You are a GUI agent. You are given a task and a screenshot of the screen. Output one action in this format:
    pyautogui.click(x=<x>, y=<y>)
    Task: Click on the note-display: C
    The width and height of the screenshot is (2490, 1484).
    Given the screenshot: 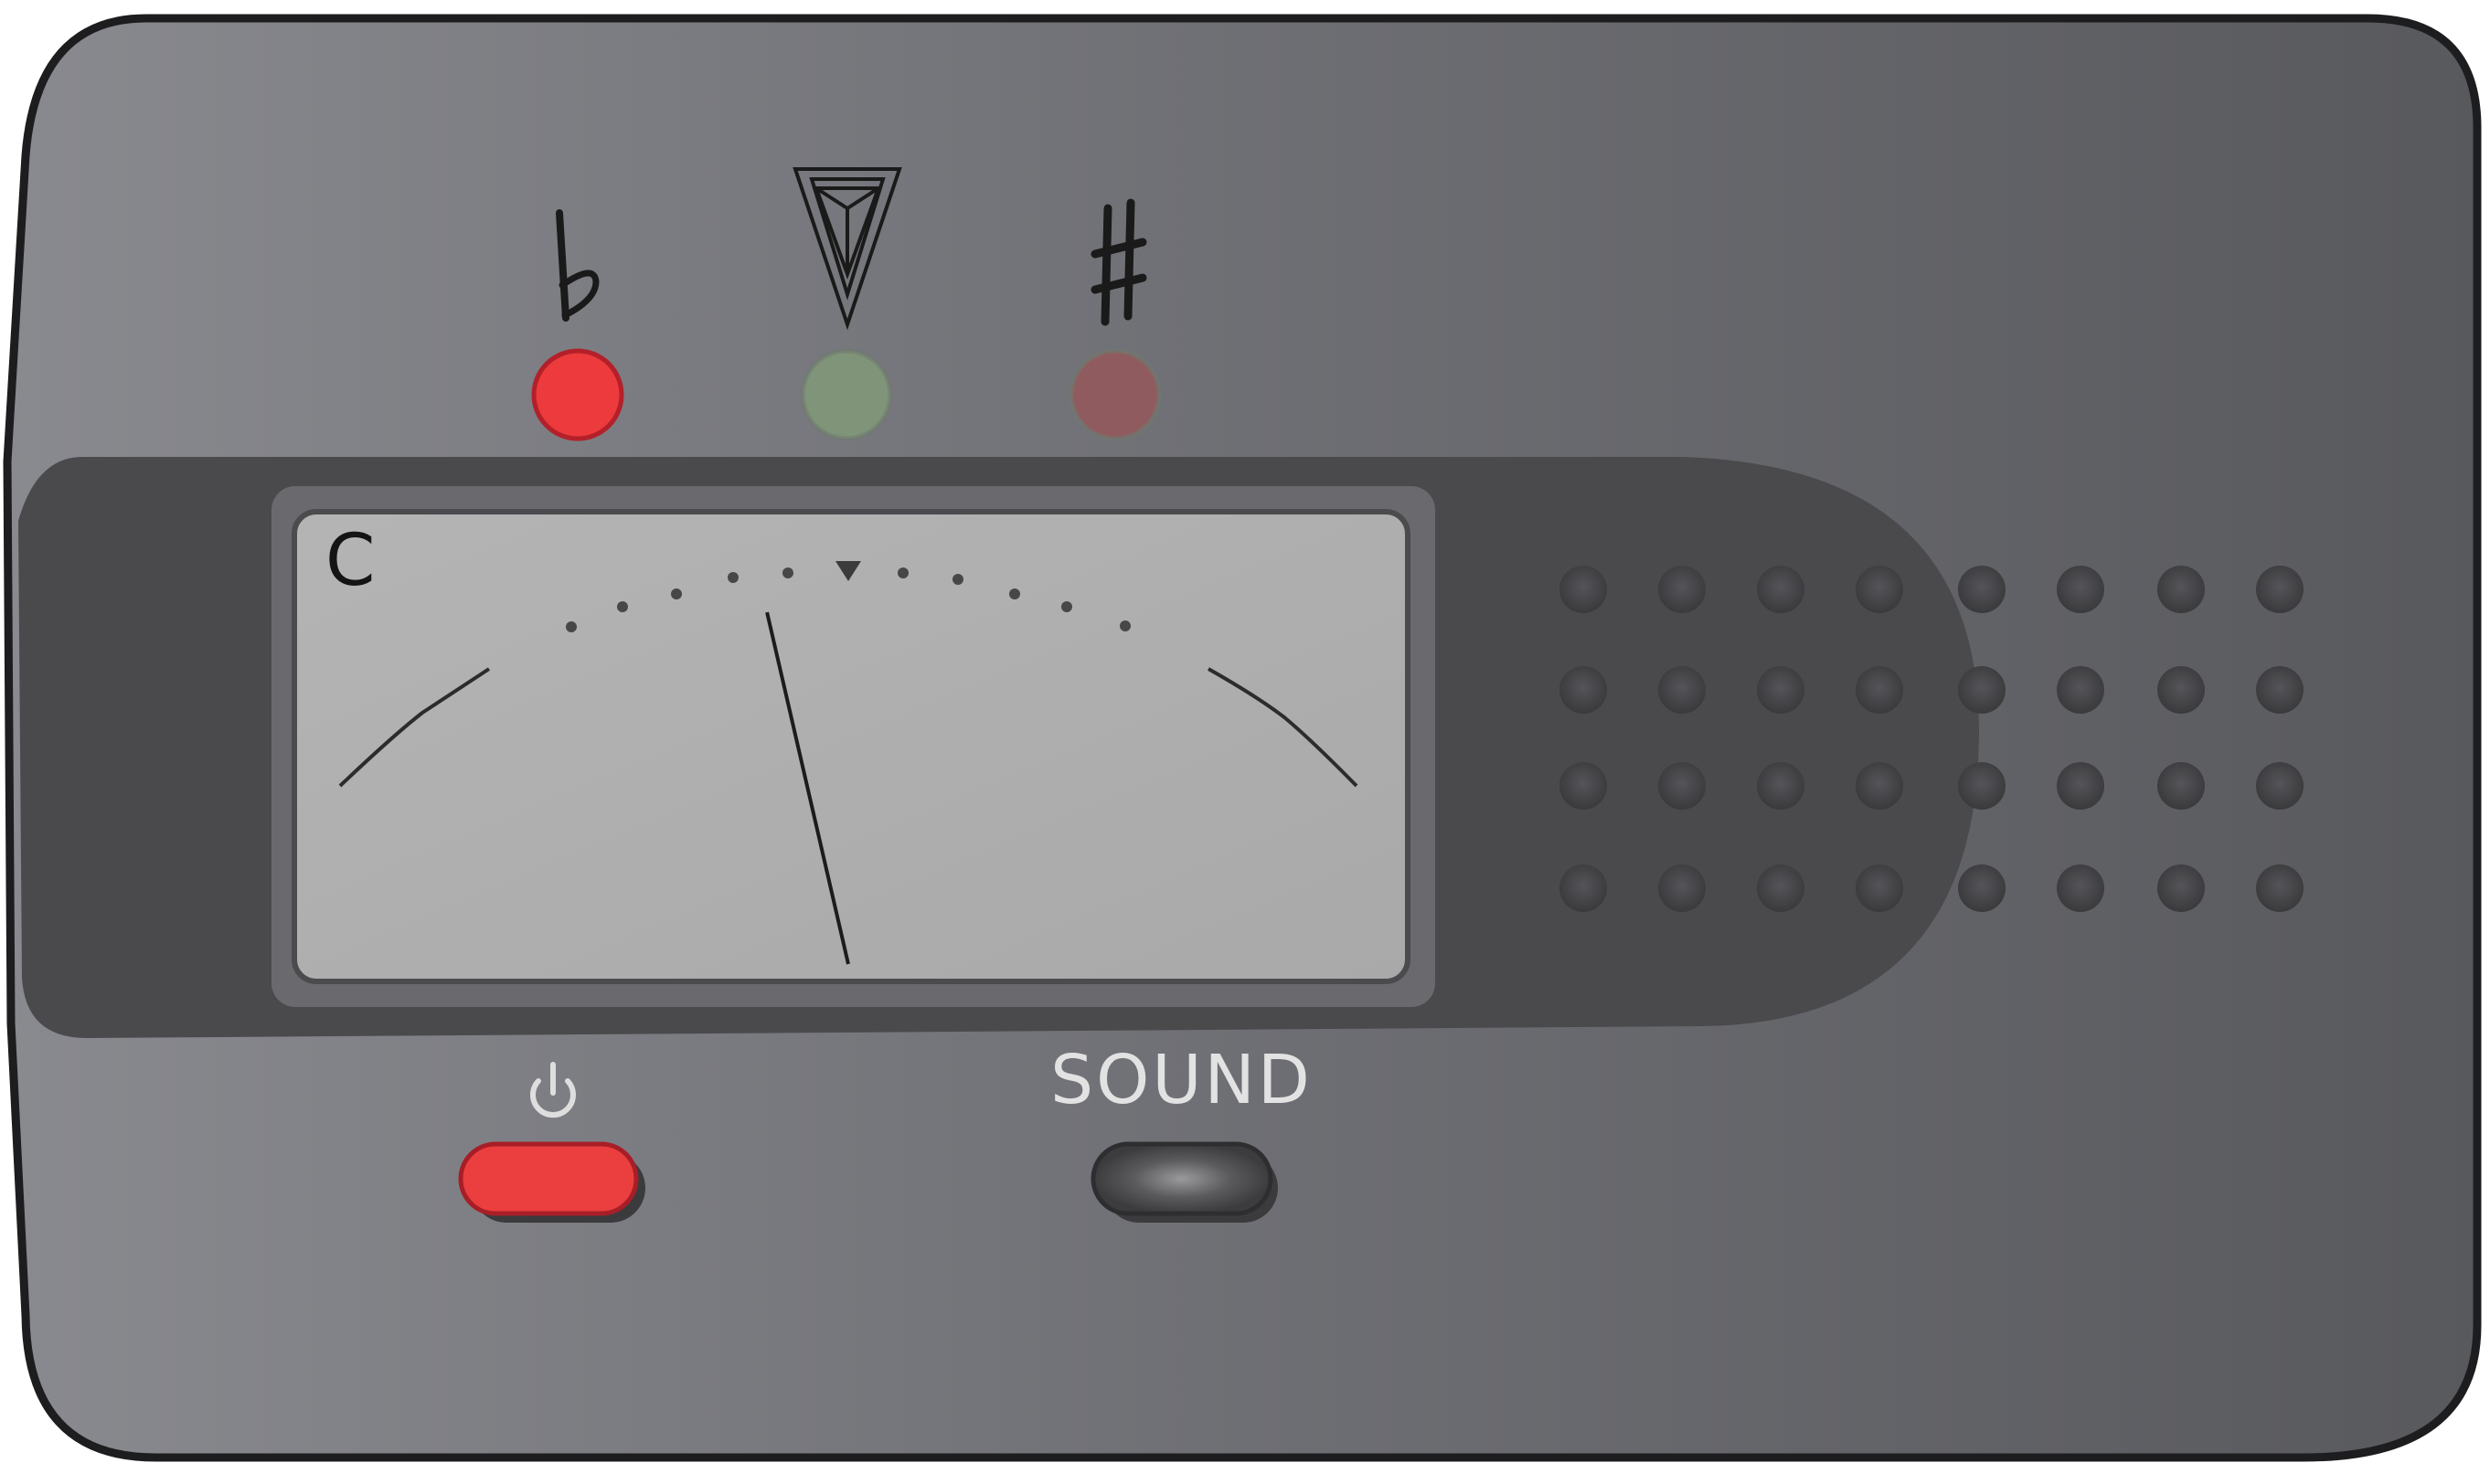 What is the action you would take?
    pyautogui.click(x=350, y=561)
    